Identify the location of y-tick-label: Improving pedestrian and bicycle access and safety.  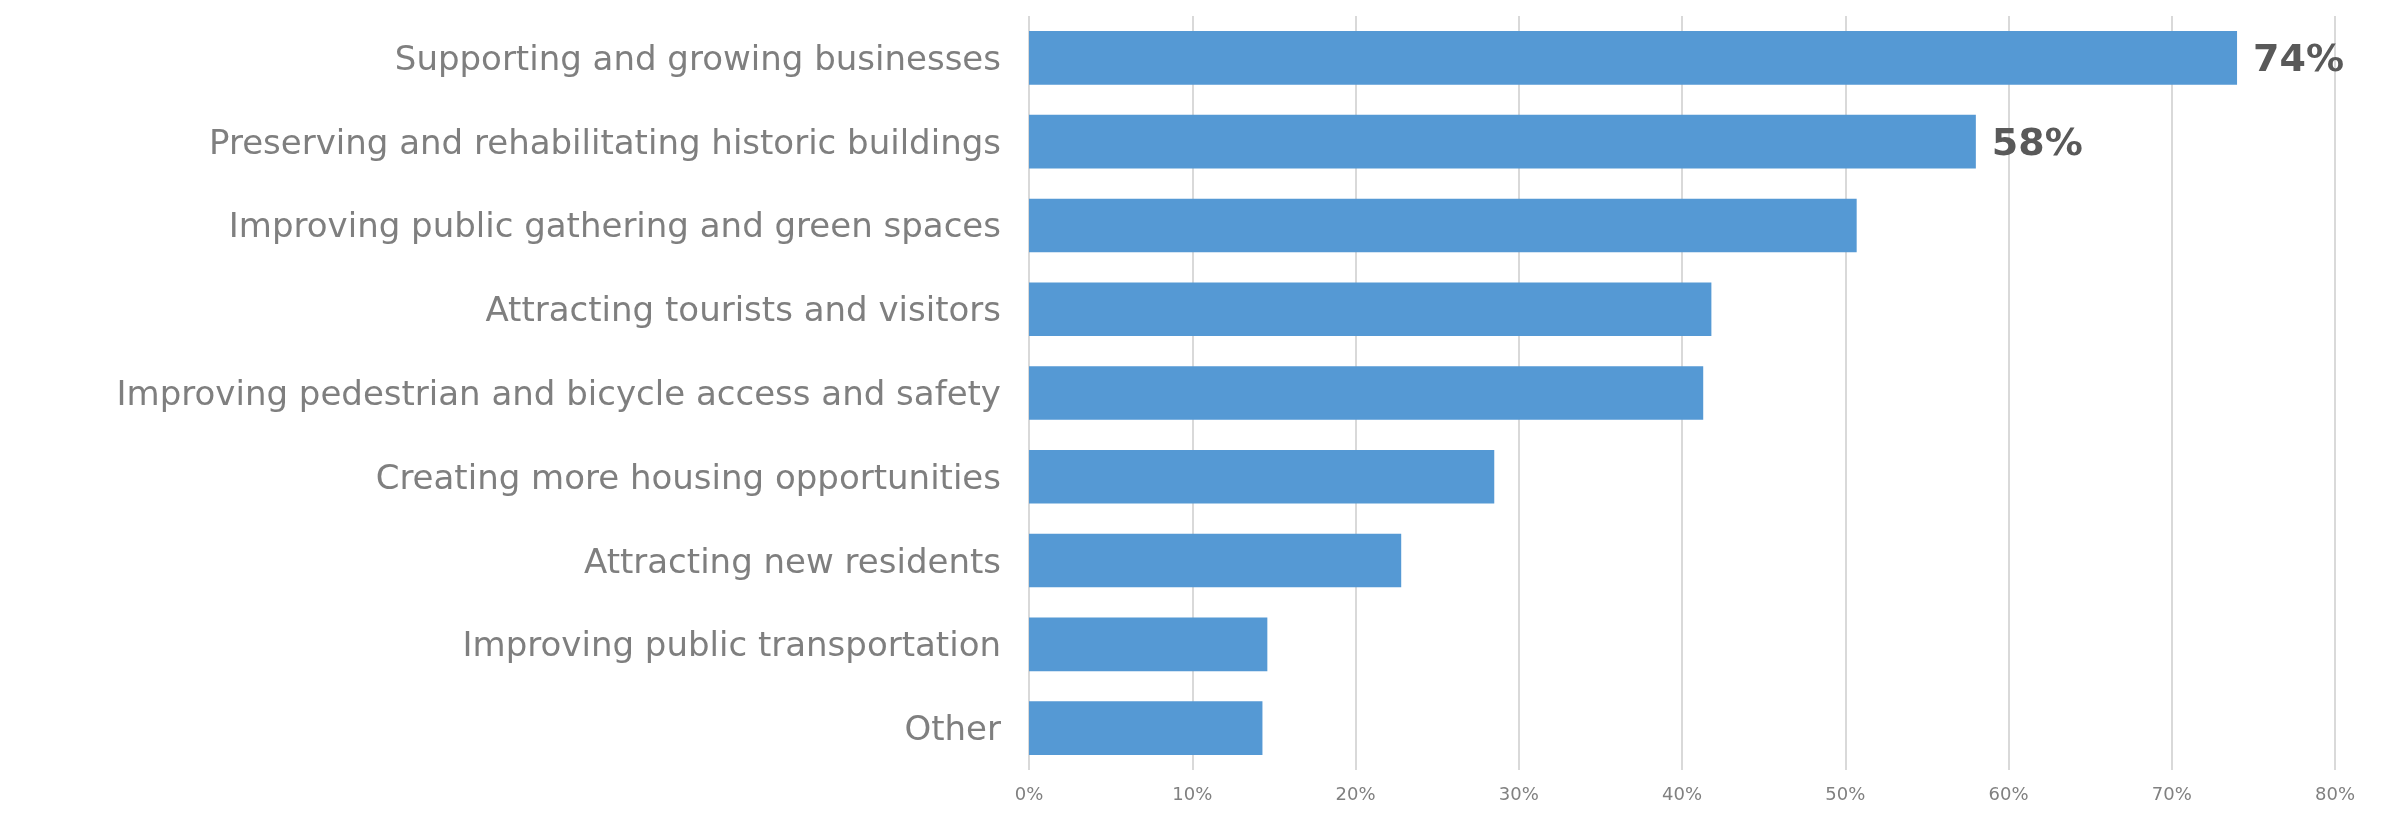
(558, 393).